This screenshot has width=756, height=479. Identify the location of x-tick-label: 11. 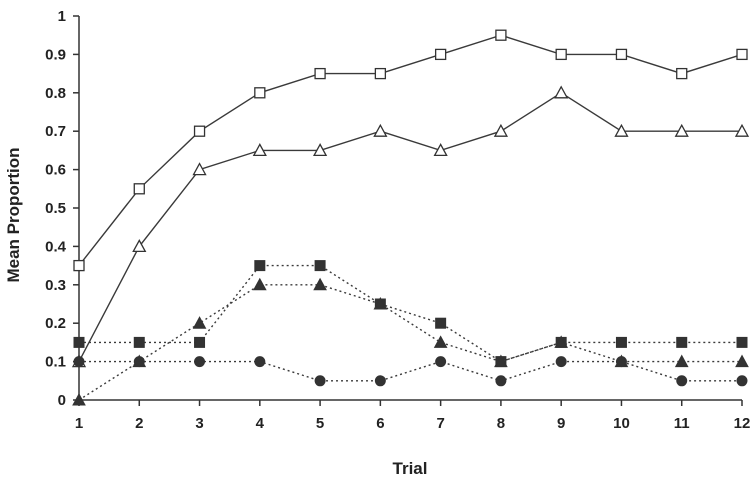
(682, 423).